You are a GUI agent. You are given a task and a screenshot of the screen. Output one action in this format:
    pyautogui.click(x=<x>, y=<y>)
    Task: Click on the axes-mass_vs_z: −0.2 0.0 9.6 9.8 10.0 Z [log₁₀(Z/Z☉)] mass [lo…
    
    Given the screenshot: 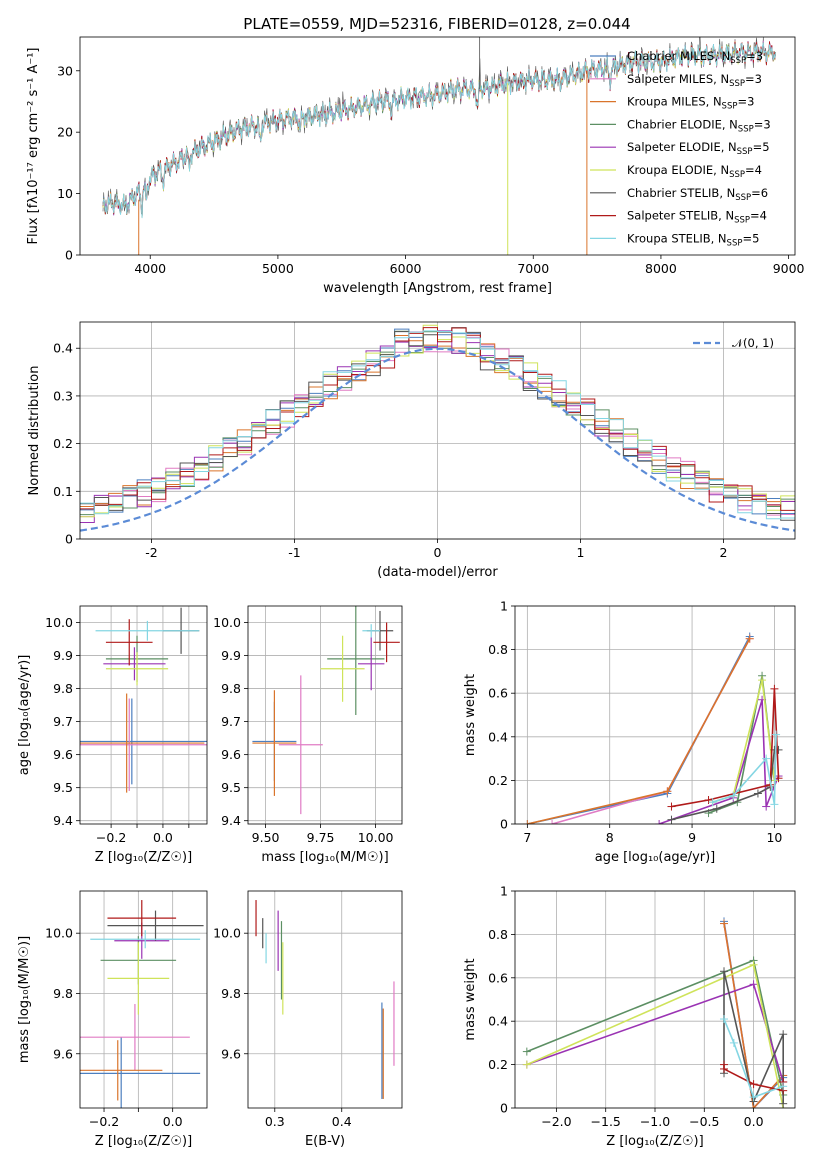 What is the action you would take?
    pyautogui.click(x=112, y=1020)
    